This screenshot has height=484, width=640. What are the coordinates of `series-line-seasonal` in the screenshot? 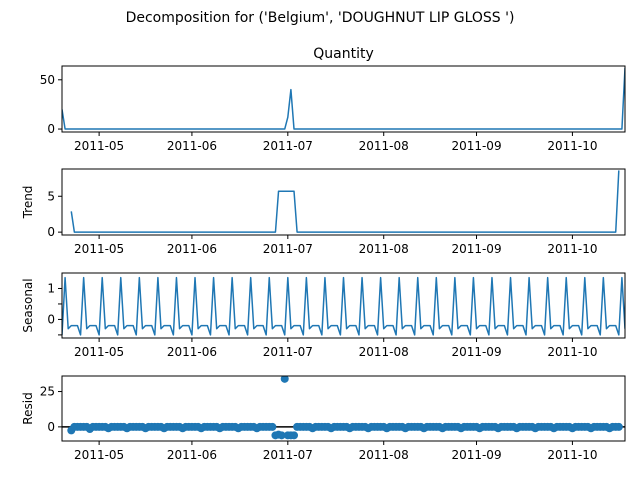 It's located at (343, 306).